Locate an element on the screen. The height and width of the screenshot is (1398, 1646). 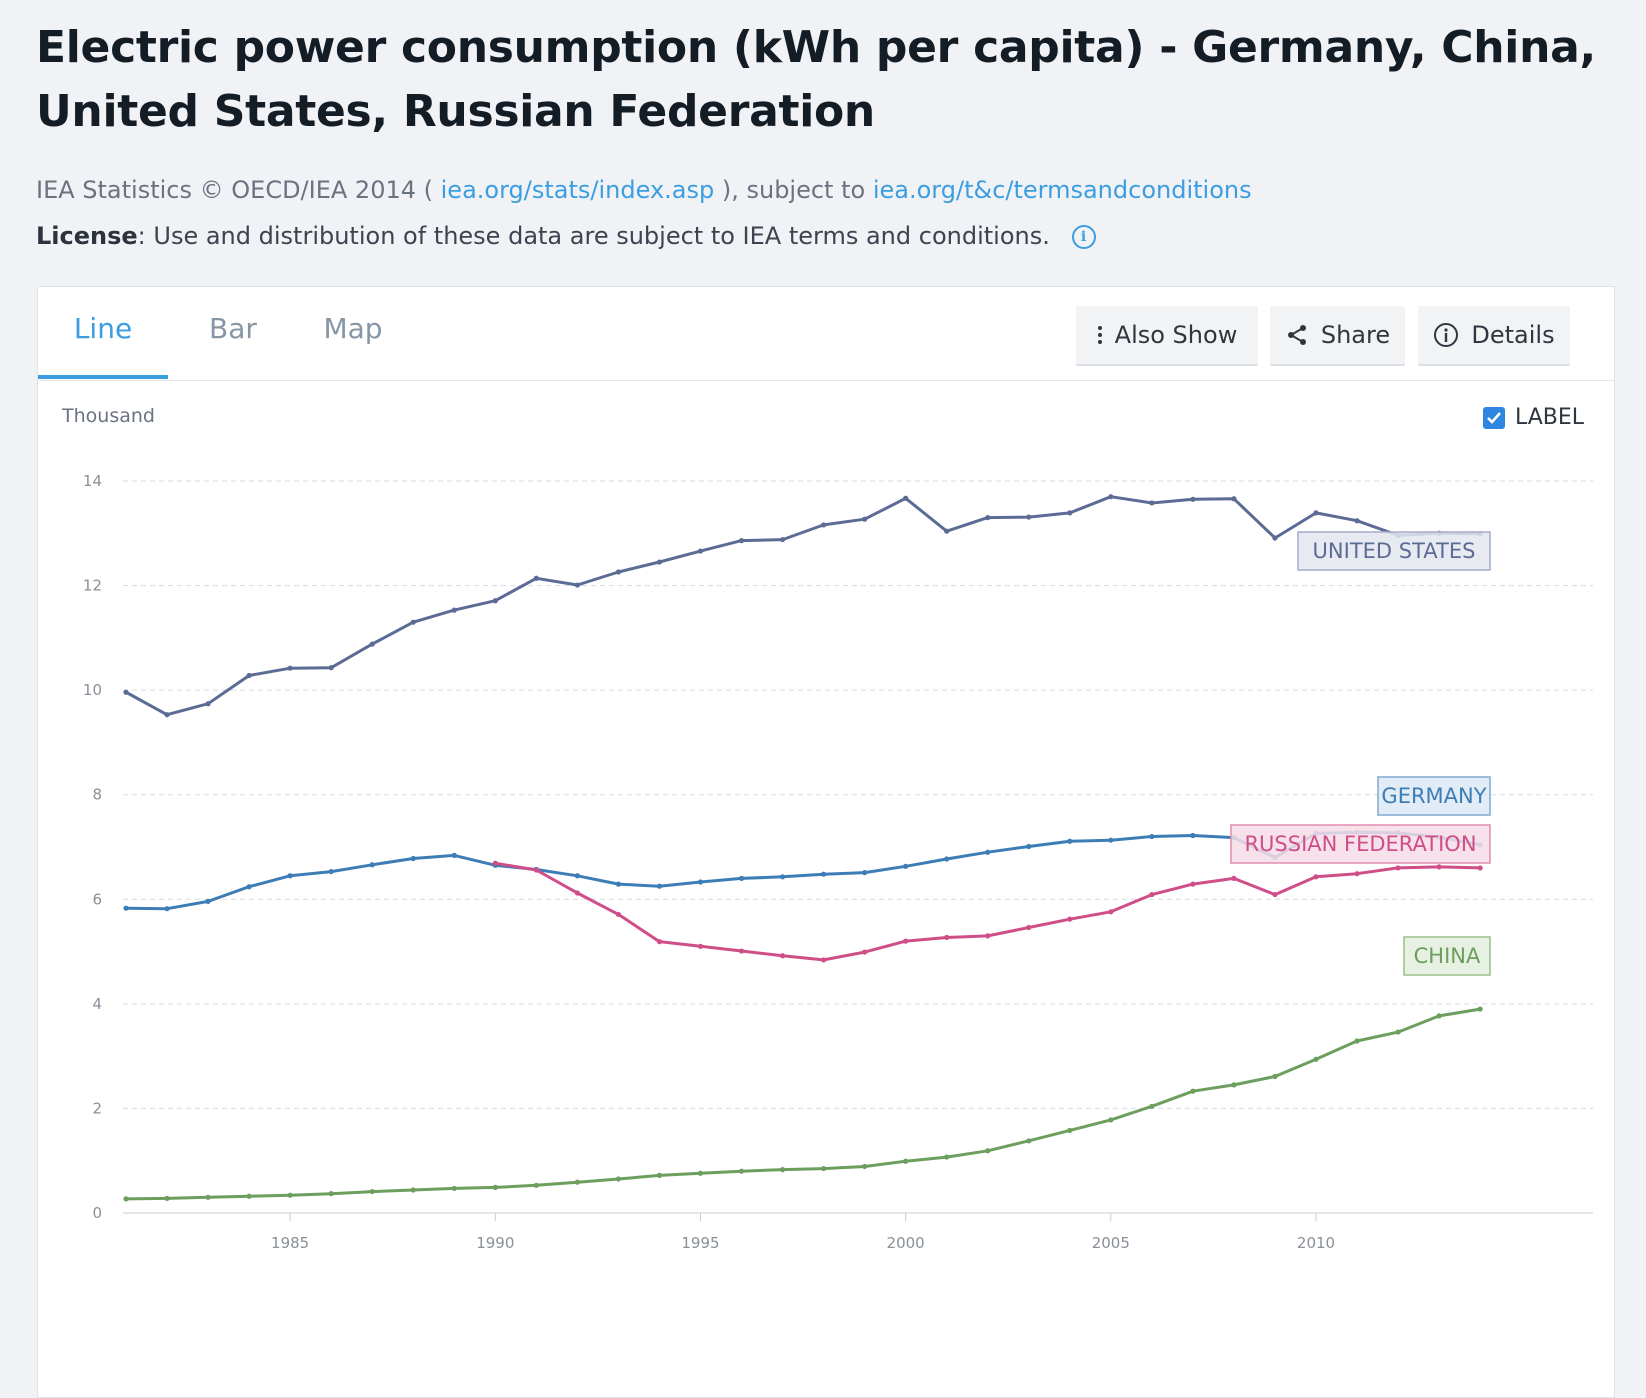
details-button: Details is located at coordinates (1494, 335).